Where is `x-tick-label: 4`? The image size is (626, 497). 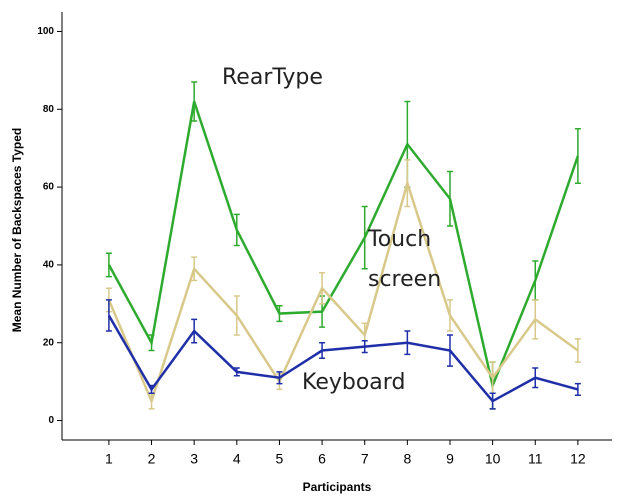 x-tick-label: 4 is located at coordinates (237, 459).